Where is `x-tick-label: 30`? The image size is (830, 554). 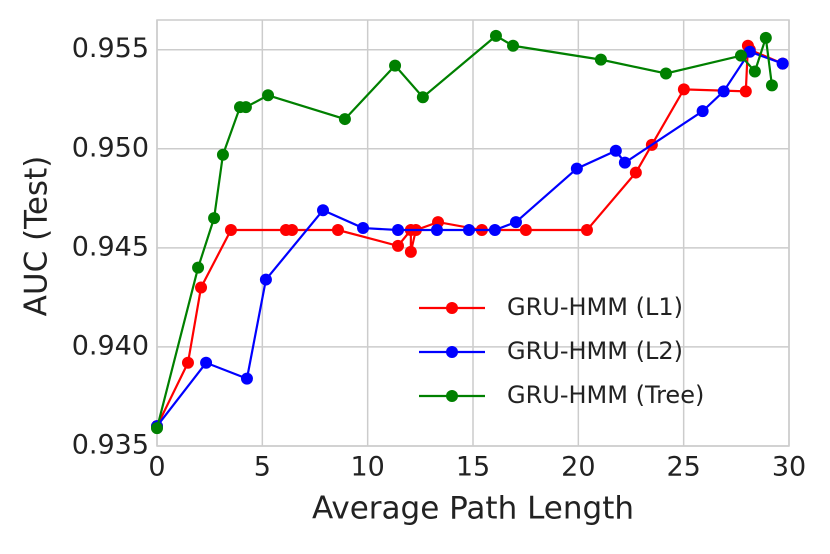
x-tick-label: 30 is located at coordinates (789, 467).